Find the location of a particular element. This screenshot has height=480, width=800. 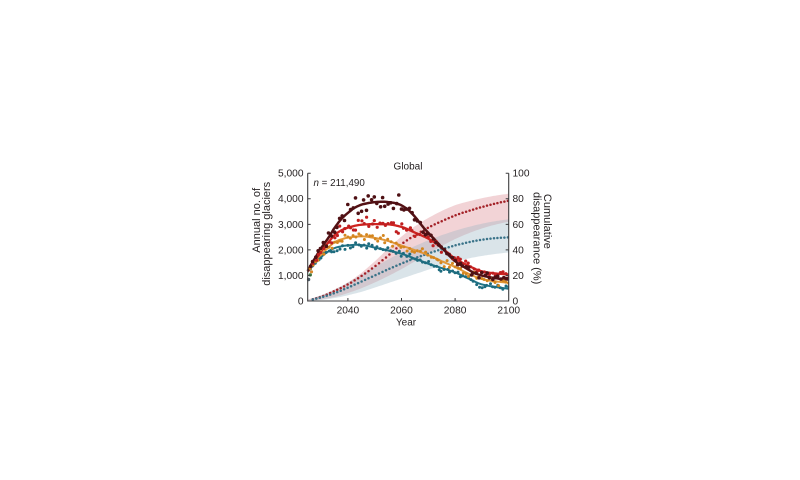

svg-text: 2060 is located at coordinates (401, 311).